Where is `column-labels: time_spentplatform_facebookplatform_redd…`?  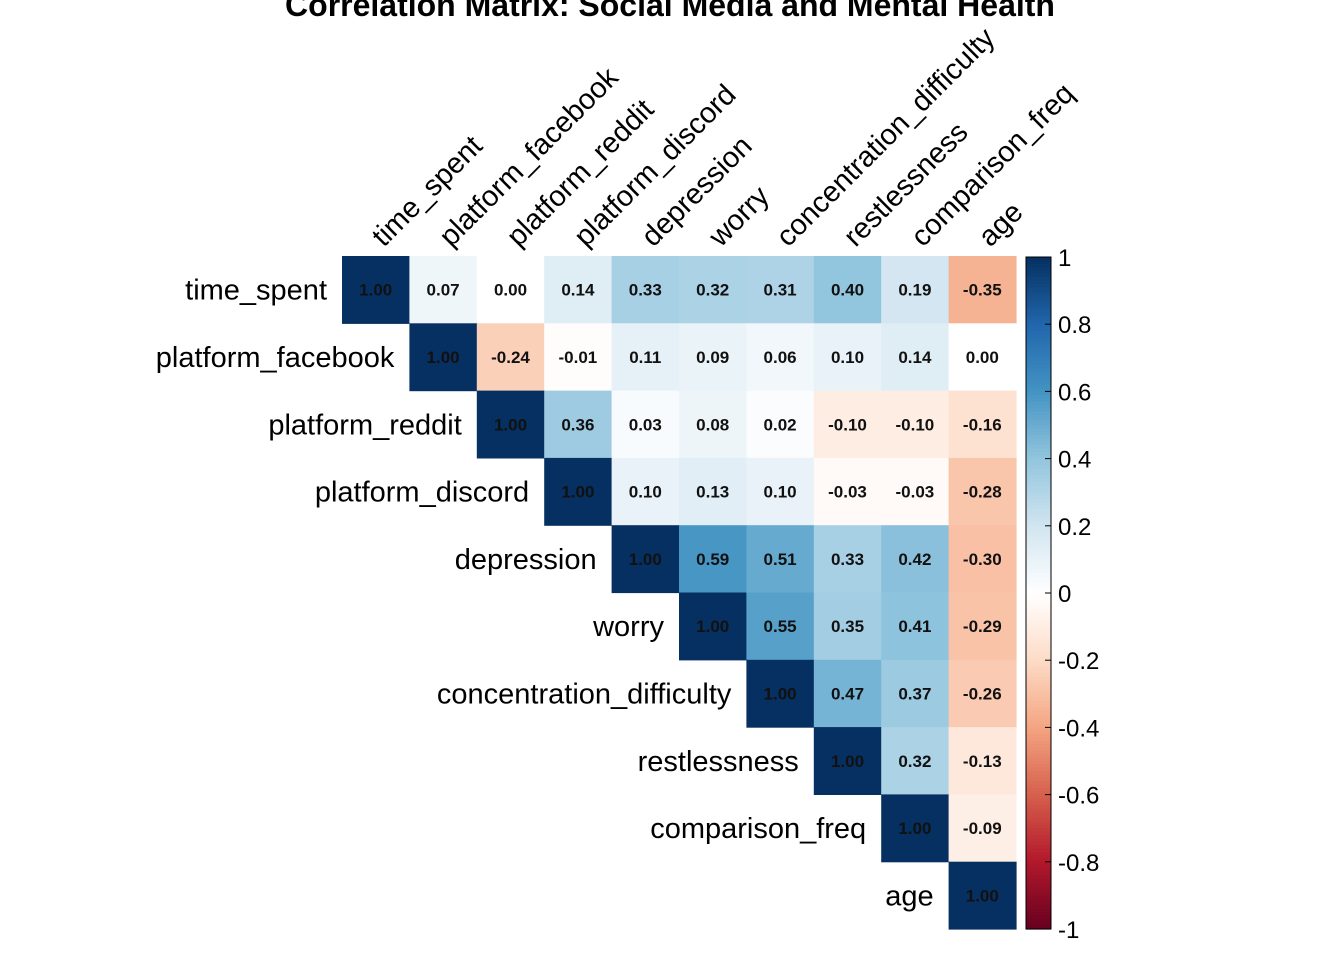 column-labels: time_spentplatform_facebookplatform_redd… is located at coordinates (723, 138).